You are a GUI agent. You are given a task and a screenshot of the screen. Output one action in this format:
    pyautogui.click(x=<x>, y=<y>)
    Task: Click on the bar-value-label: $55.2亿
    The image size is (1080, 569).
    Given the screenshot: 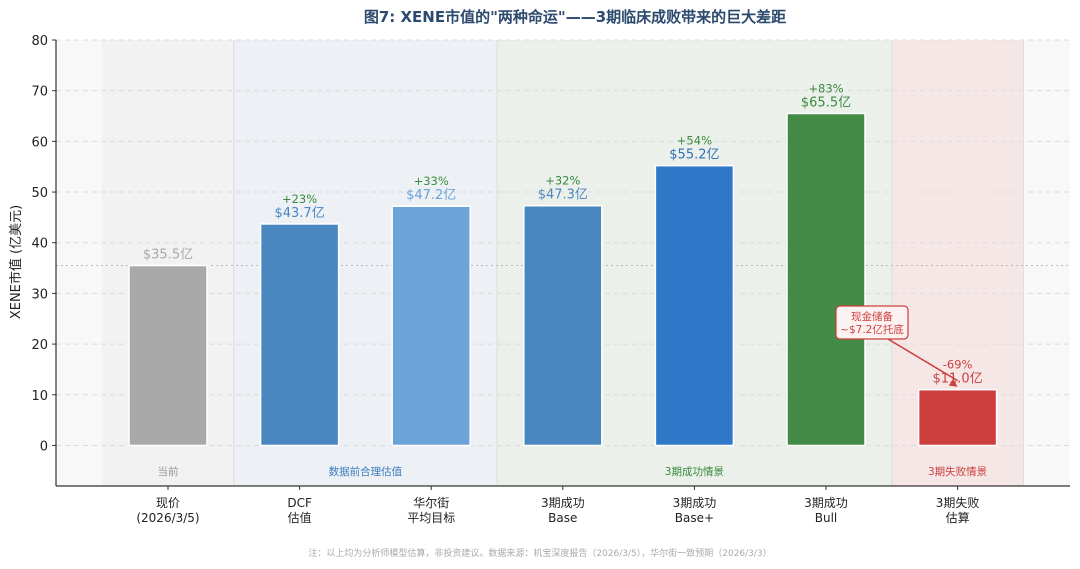 What is the action you would take?
    pyautogui.click(x=694, y=155)
    